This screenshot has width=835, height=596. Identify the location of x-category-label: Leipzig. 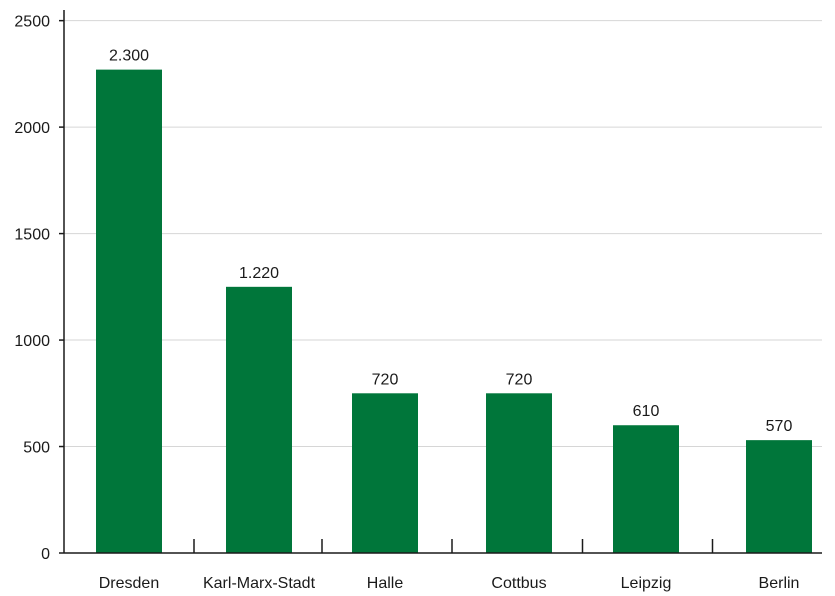
(646, 583).